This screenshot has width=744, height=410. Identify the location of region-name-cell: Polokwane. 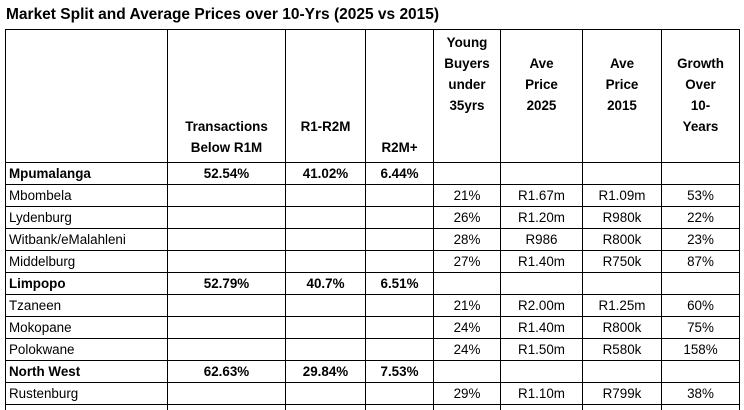
(86, 349).